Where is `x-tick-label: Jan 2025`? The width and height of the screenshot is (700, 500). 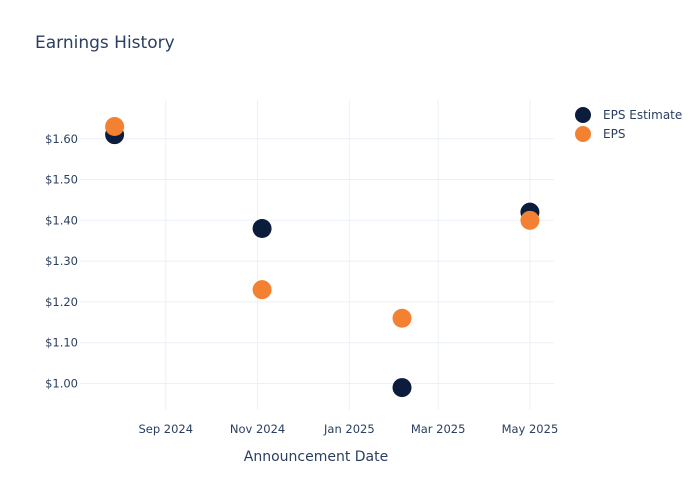 x-tick-label: Jan 2025 is located at coordinates (349, 429).